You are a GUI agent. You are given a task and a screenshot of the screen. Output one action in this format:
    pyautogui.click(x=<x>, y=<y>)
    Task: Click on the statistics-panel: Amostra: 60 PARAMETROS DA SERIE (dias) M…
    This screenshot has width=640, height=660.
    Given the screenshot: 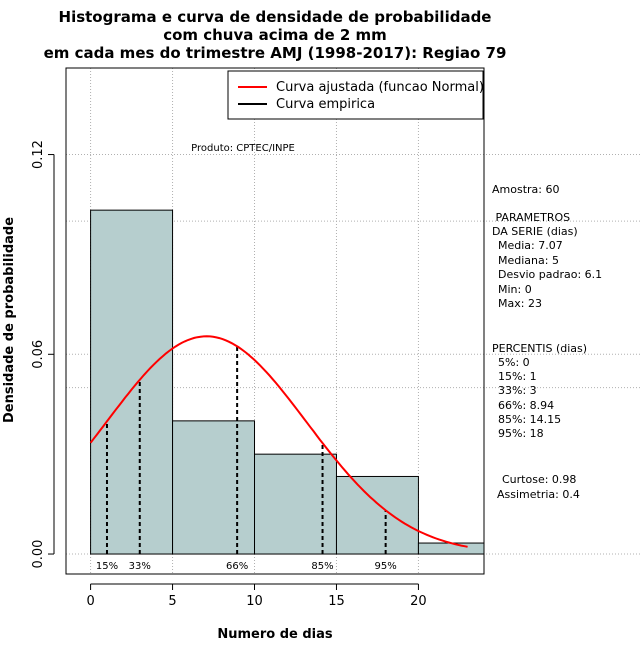 What is the action you would take?
    pyautogui.click(x=547, y=342)
    